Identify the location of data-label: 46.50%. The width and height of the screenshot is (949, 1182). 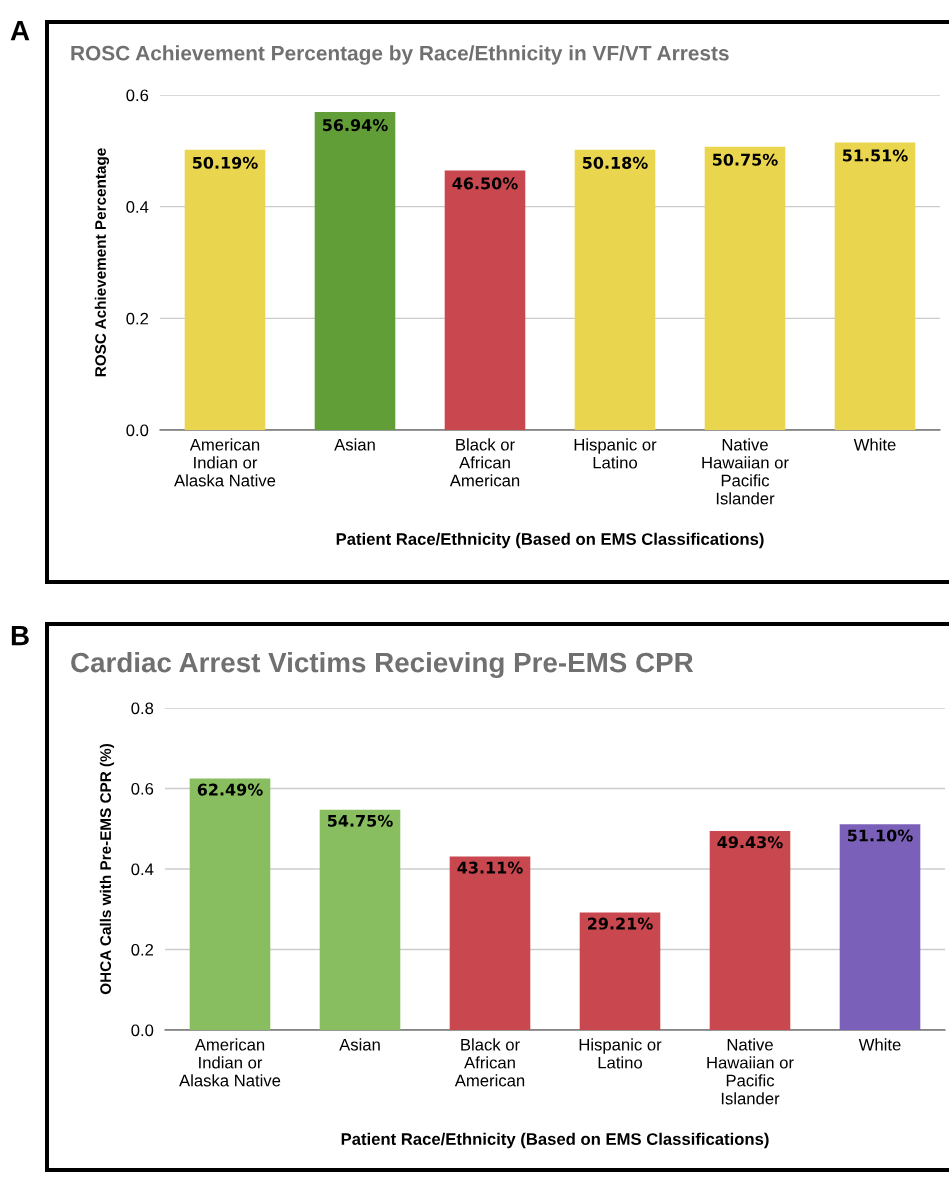
(485, 183).